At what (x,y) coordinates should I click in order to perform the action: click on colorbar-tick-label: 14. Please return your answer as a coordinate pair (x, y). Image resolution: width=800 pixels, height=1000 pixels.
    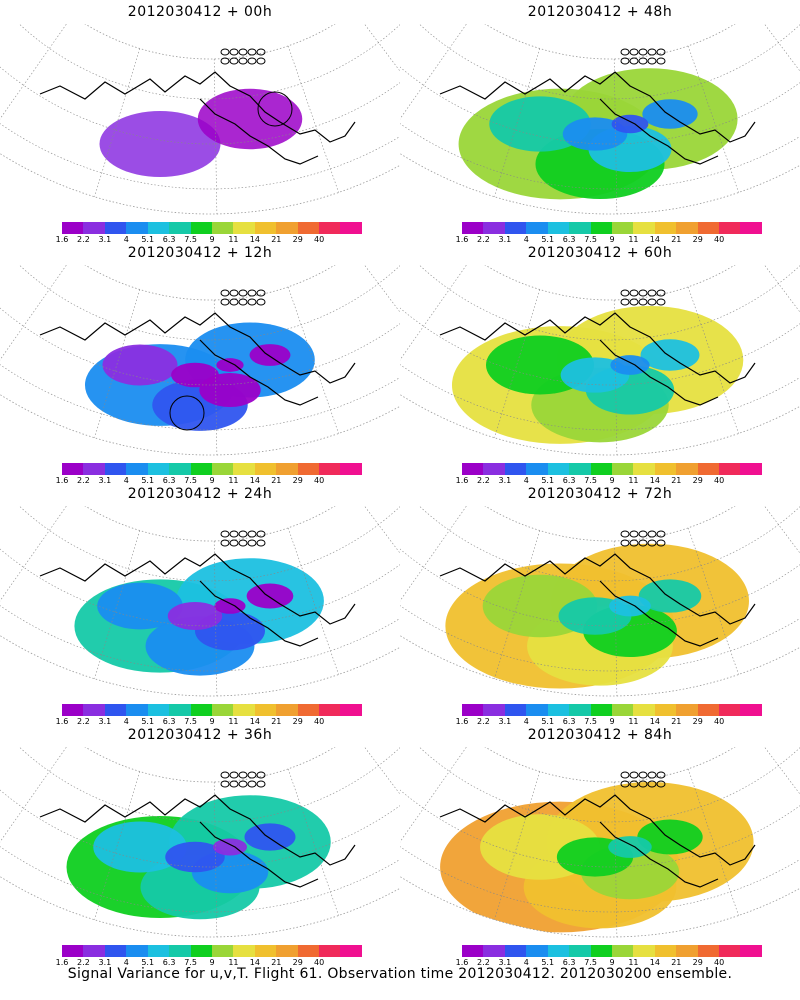
    Looking at the image, I should click on (654, 721).